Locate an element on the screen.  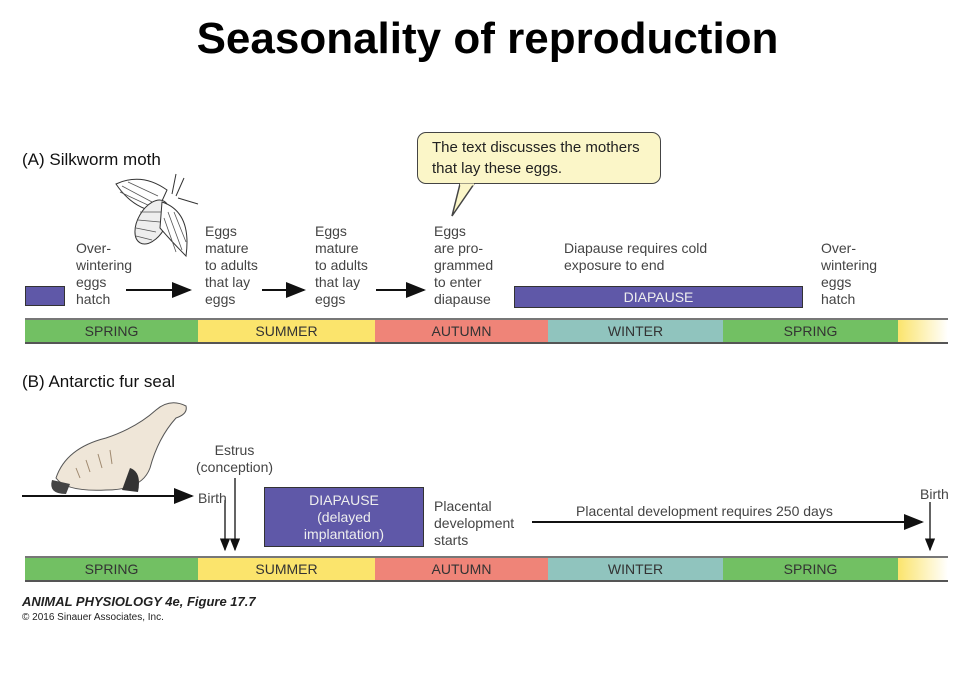
fur-seal-illustration is located at coordinates (119, 448).